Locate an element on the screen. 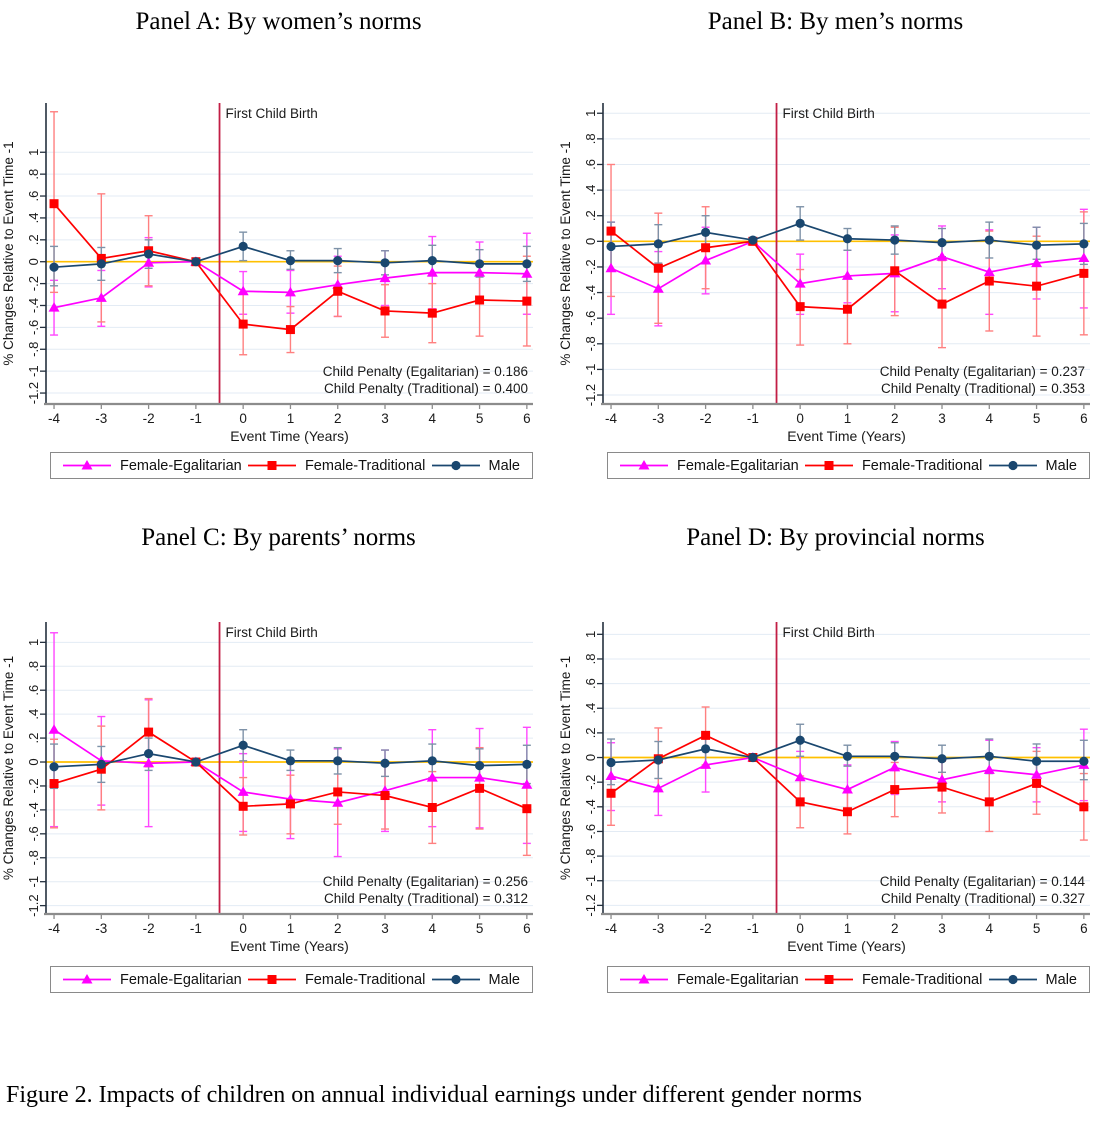 The height and width of the screenshot is (1124, 1114). svg-text:Child Penalty (Egalitarian) =: Child Penalty (Egalitarian) = 0.256 is located at coordinates (425, 881).